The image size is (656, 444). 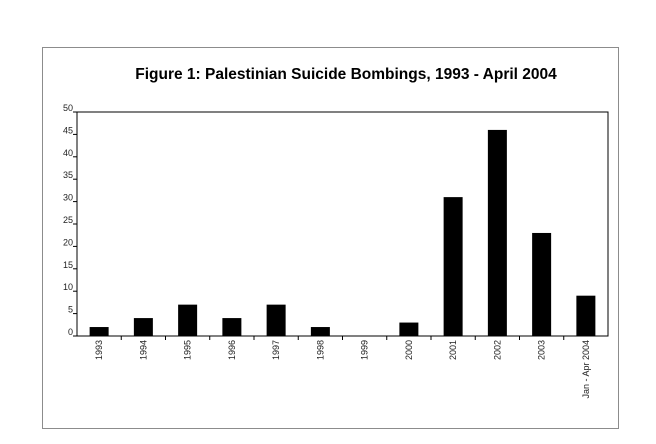 What do you see at coordinates (68, 287) in the screenshot?
I see `y-tick-label: 10` at bounding box center [68, 287].